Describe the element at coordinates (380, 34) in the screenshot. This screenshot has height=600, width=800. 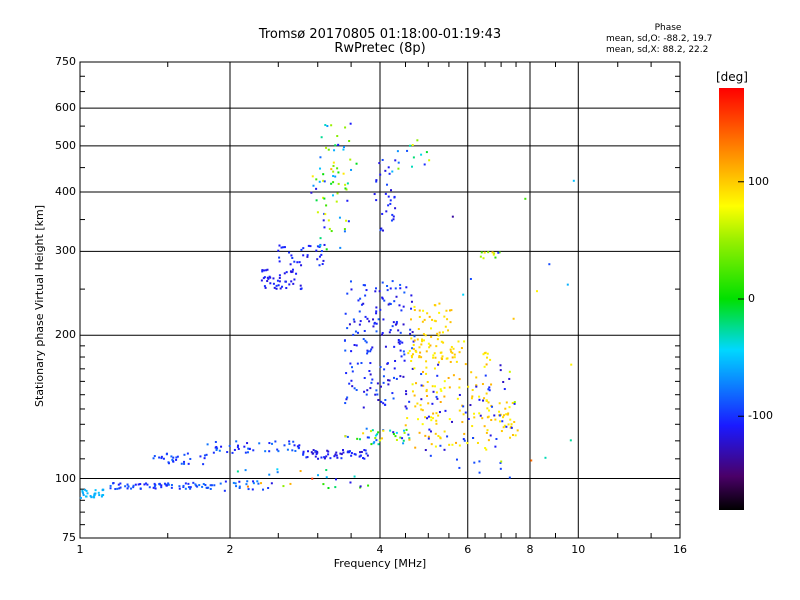
I see `chart-title: Tromsø 20170805 01:18:00-01:19:43` at that location.